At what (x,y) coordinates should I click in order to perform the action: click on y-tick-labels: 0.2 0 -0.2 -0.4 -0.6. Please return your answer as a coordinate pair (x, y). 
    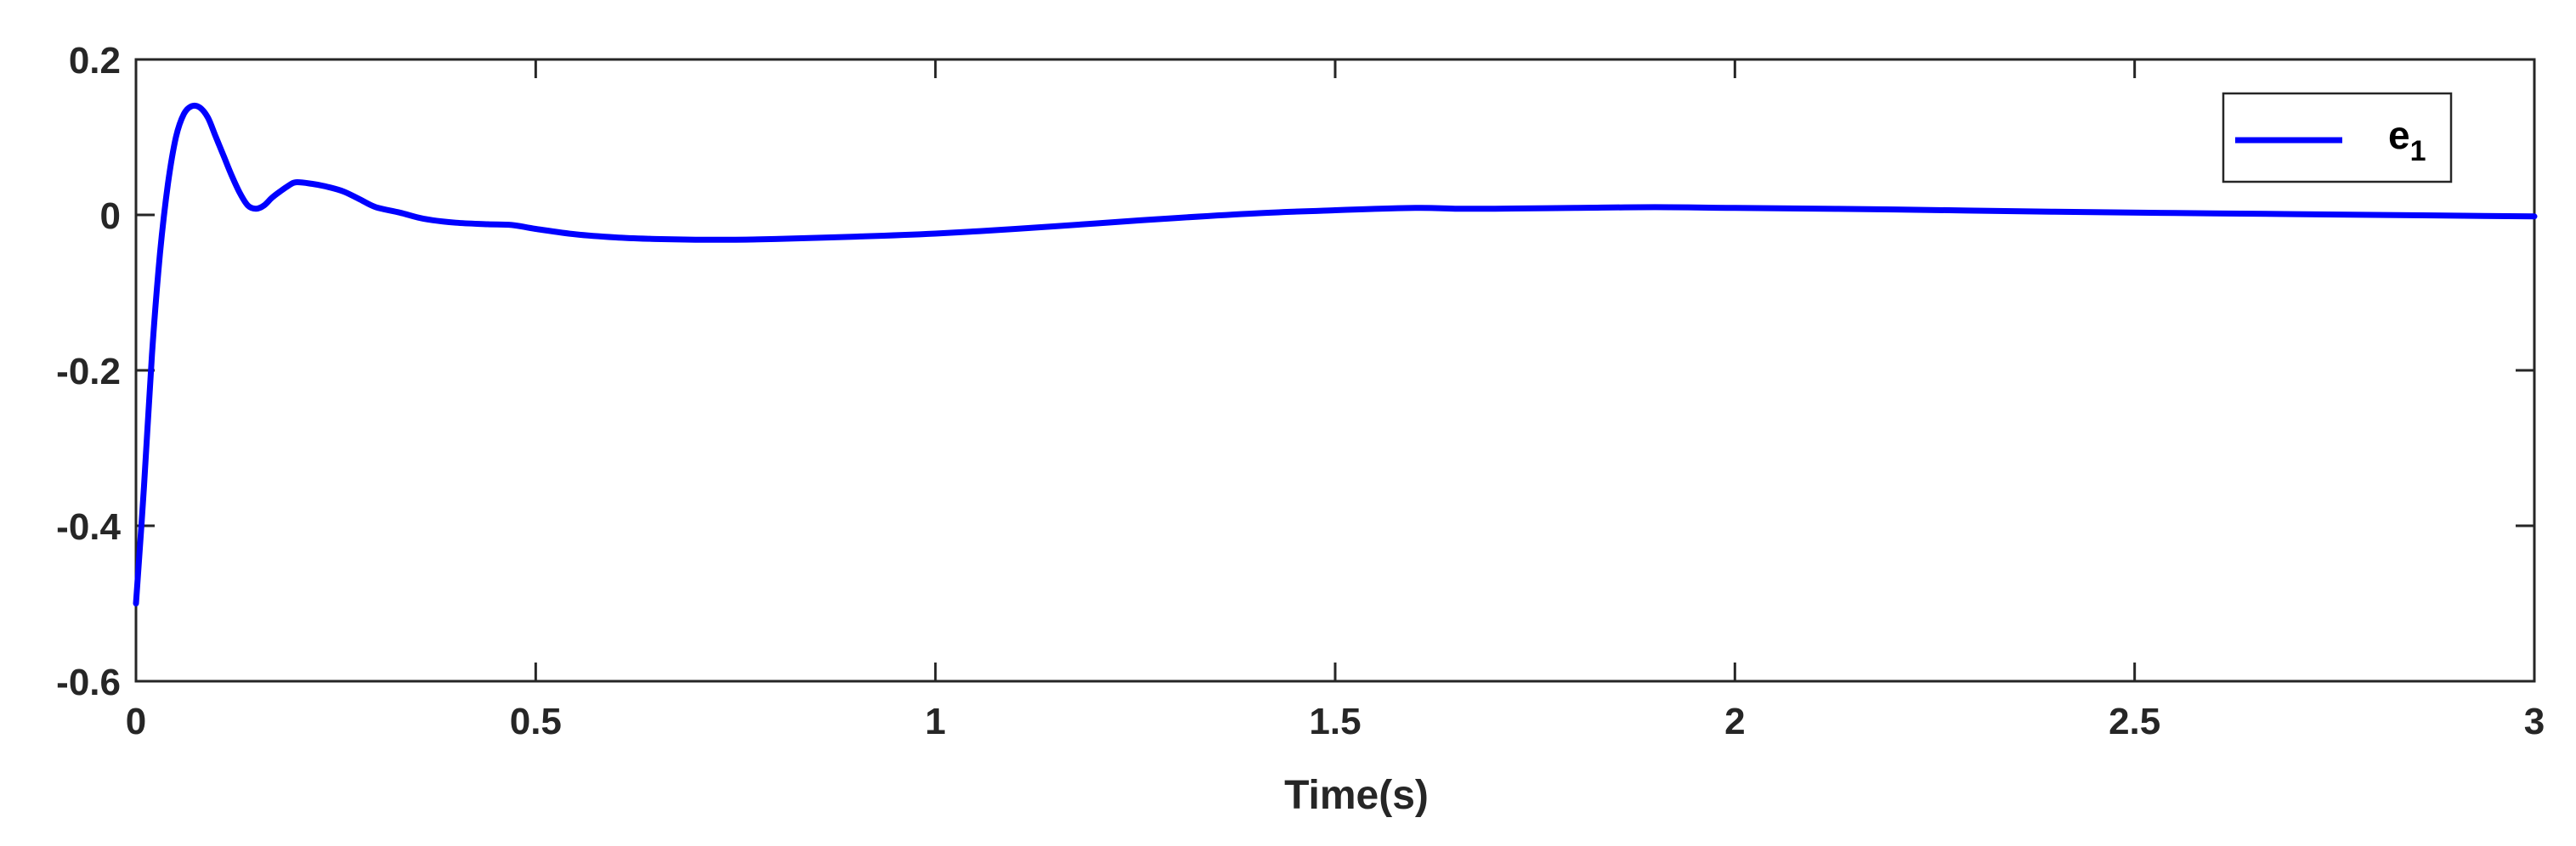
    Looking at the image, I should click on (88, 371).